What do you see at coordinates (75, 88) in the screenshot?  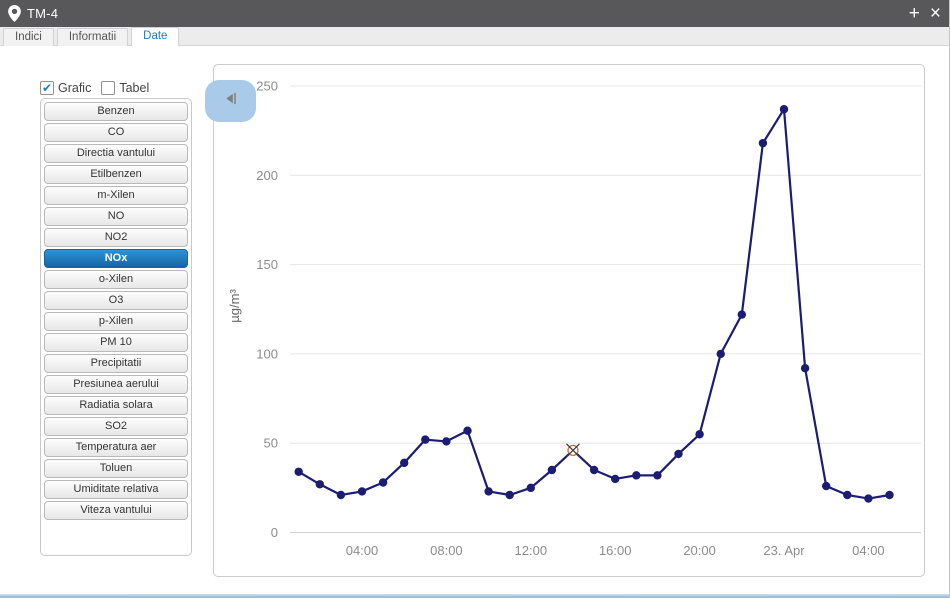 I see `toggle-label: Grafic` at bounding box center [75, 88].